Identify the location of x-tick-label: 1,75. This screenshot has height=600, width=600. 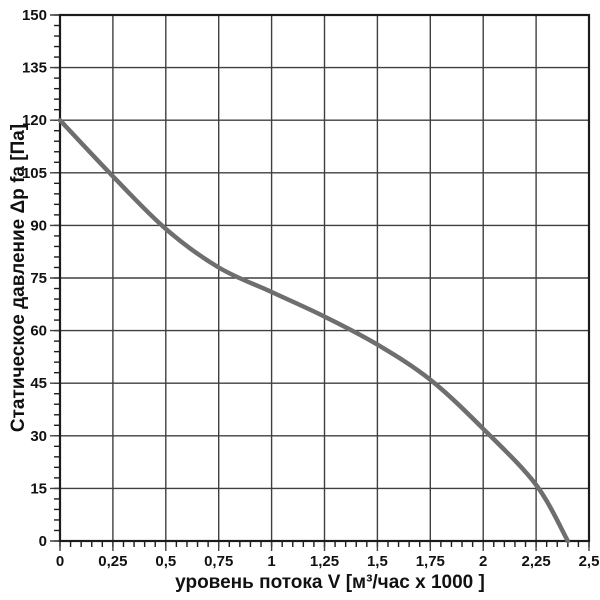
(430, 561).